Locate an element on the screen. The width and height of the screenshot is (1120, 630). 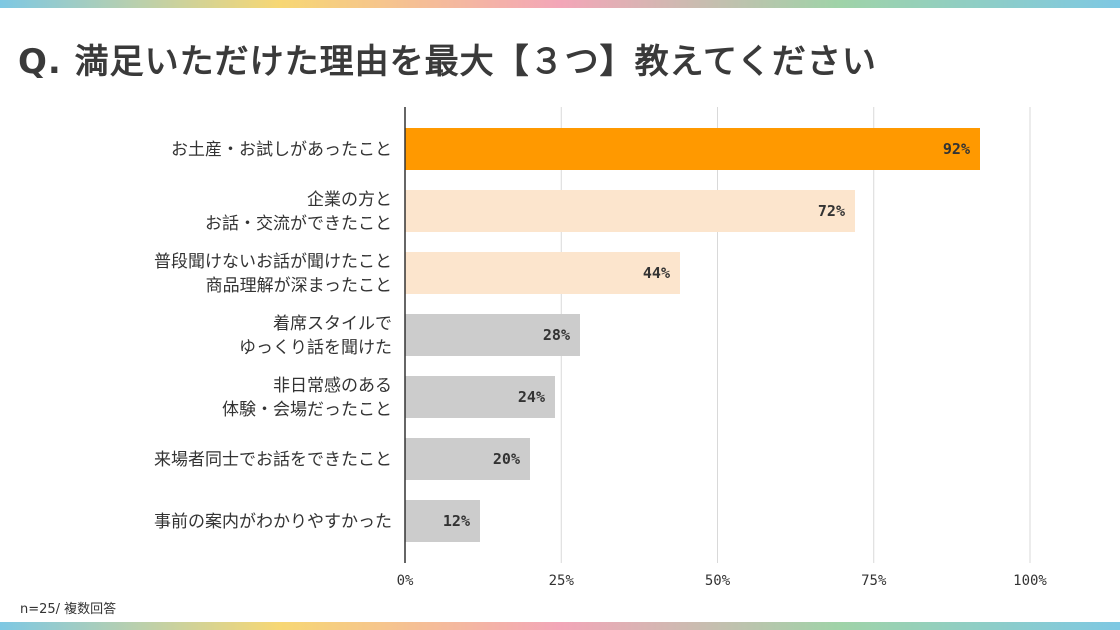
x-tick-label: 0% is located at coordinates (405, 581).